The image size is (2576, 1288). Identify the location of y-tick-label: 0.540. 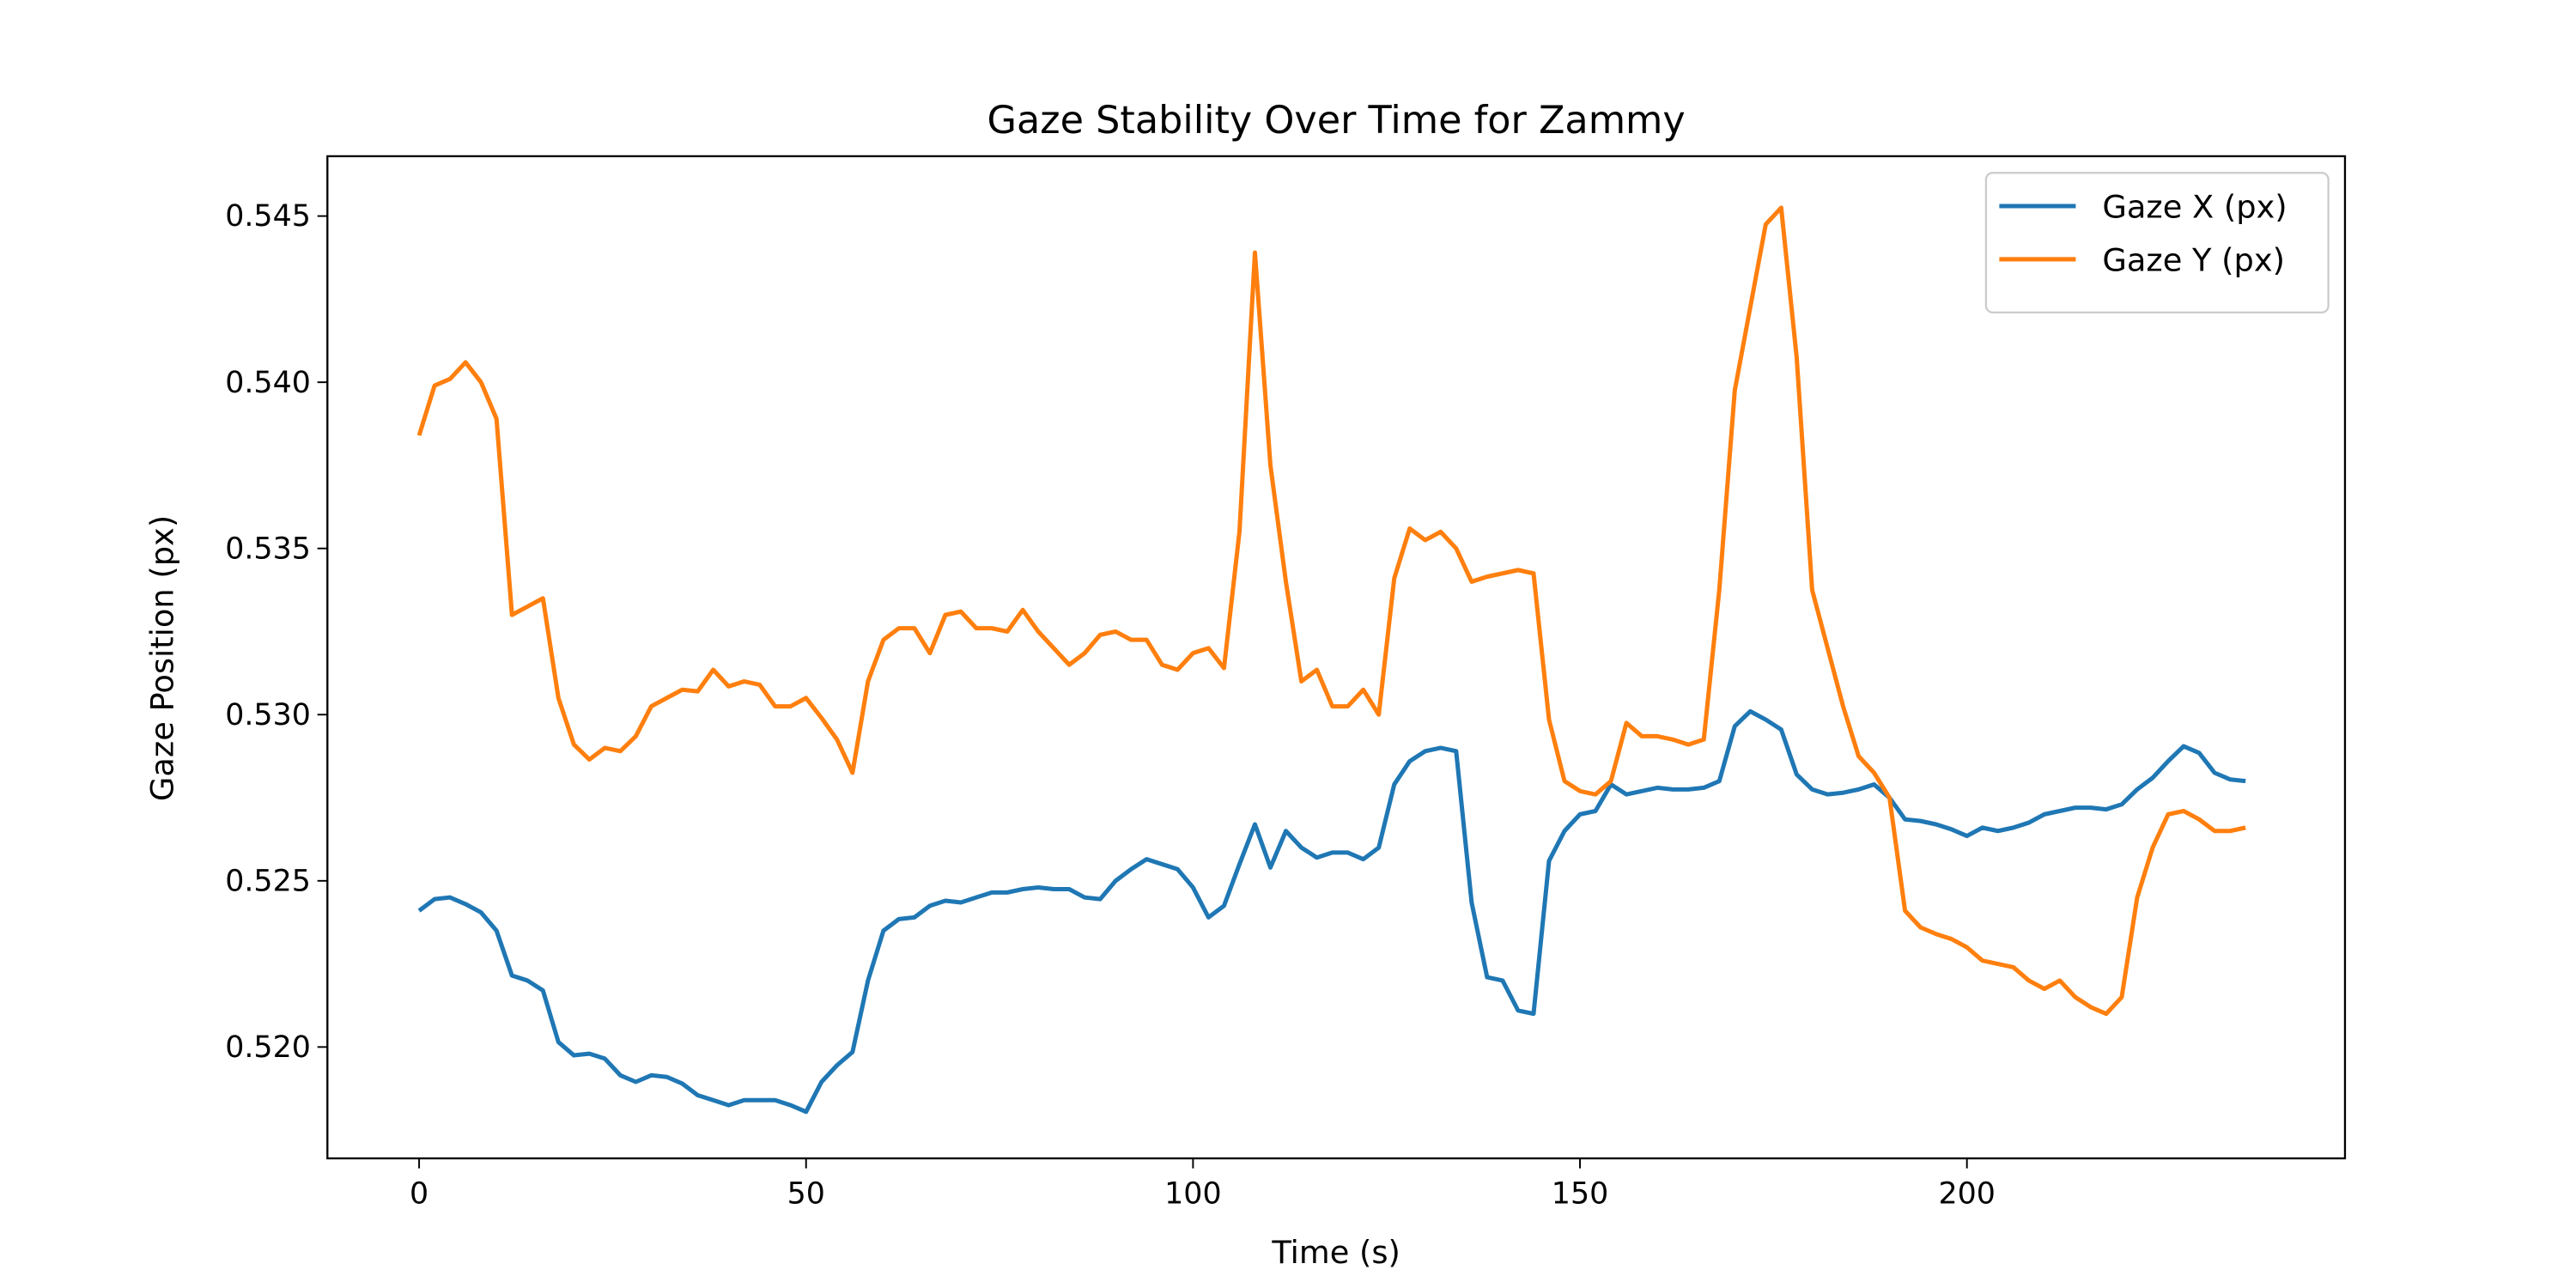
(268, 383).